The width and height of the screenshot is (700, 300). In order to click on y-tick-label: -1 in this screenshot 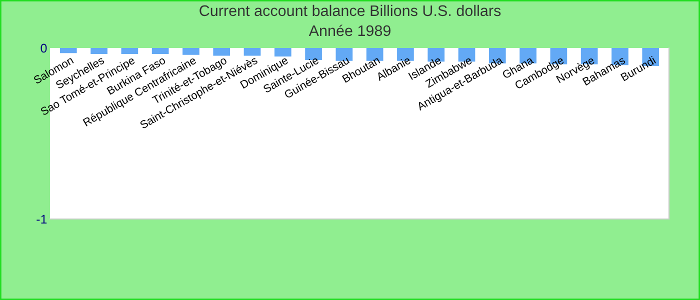, I will do `click(41, 219)`.